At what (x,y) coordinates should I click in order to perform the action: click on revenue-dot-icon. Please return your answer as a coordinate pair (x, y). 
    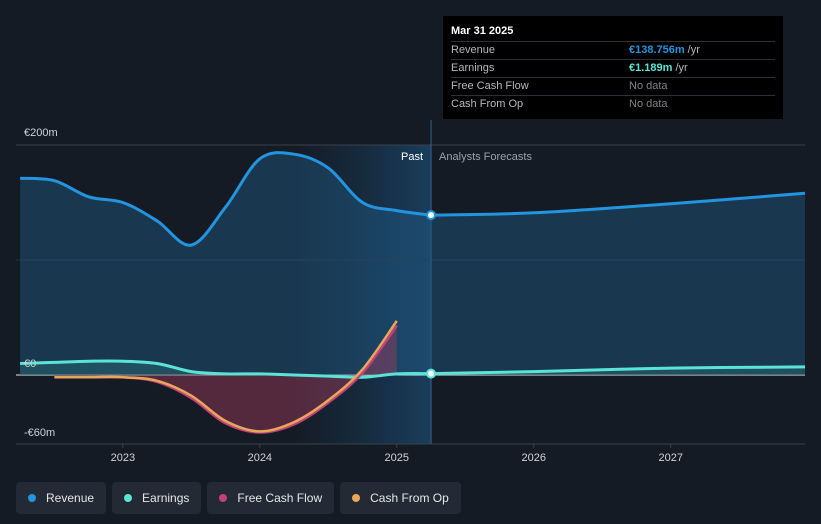
    Looking at the image, I should click on (32, 498).